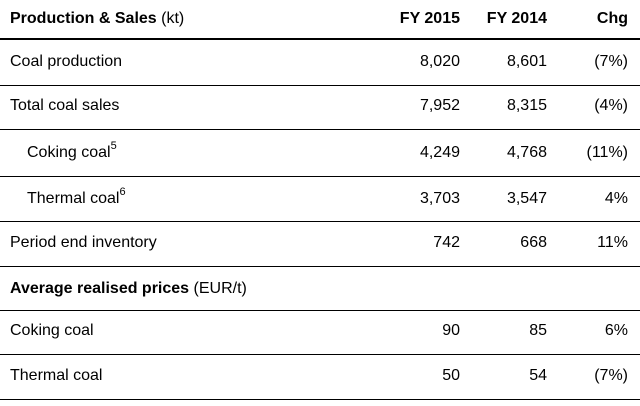  What do you see at coordinates (69, 152) in the screenshot?
I see `row-label-text: Coking coal` at bounding box center [69, 152].